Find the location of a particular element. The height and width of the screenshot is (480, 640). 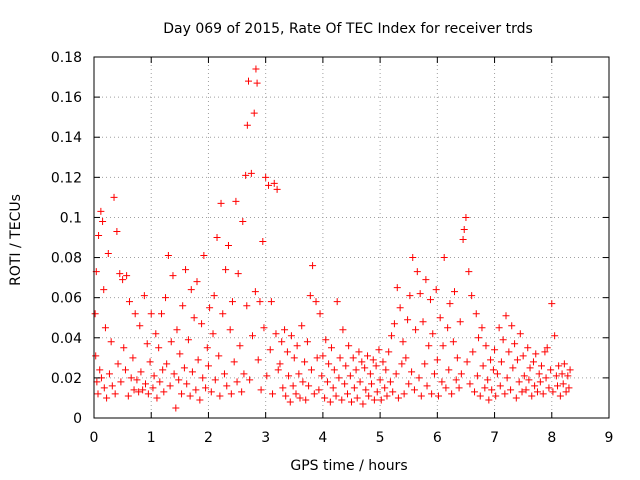

y-tick-label: 0.04 is located at coordinates (66, 339).